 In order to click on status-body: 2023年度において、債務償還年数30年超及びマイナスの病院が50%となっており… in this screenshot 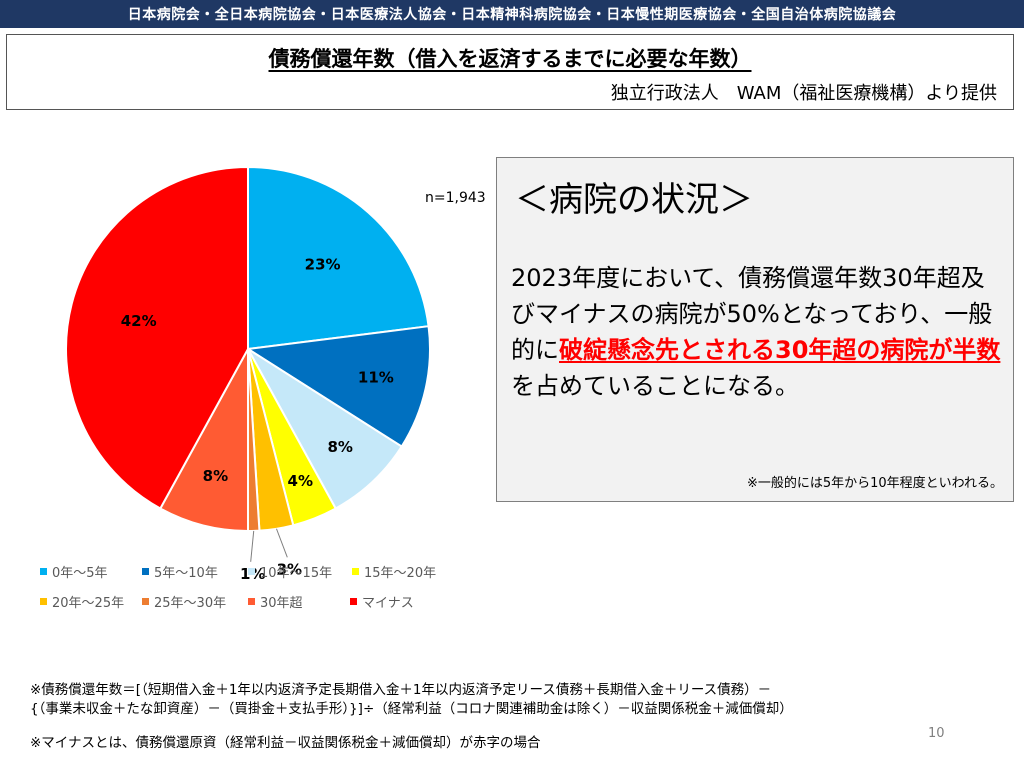, I will do `click(757, 332)`.